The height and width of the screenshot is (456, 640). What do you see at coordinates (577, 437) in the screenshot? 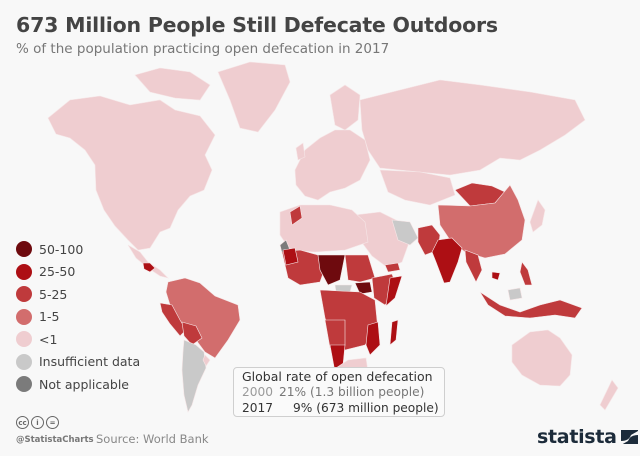
I see `brand-wordmark: statista` at bounding box center [577, 437].